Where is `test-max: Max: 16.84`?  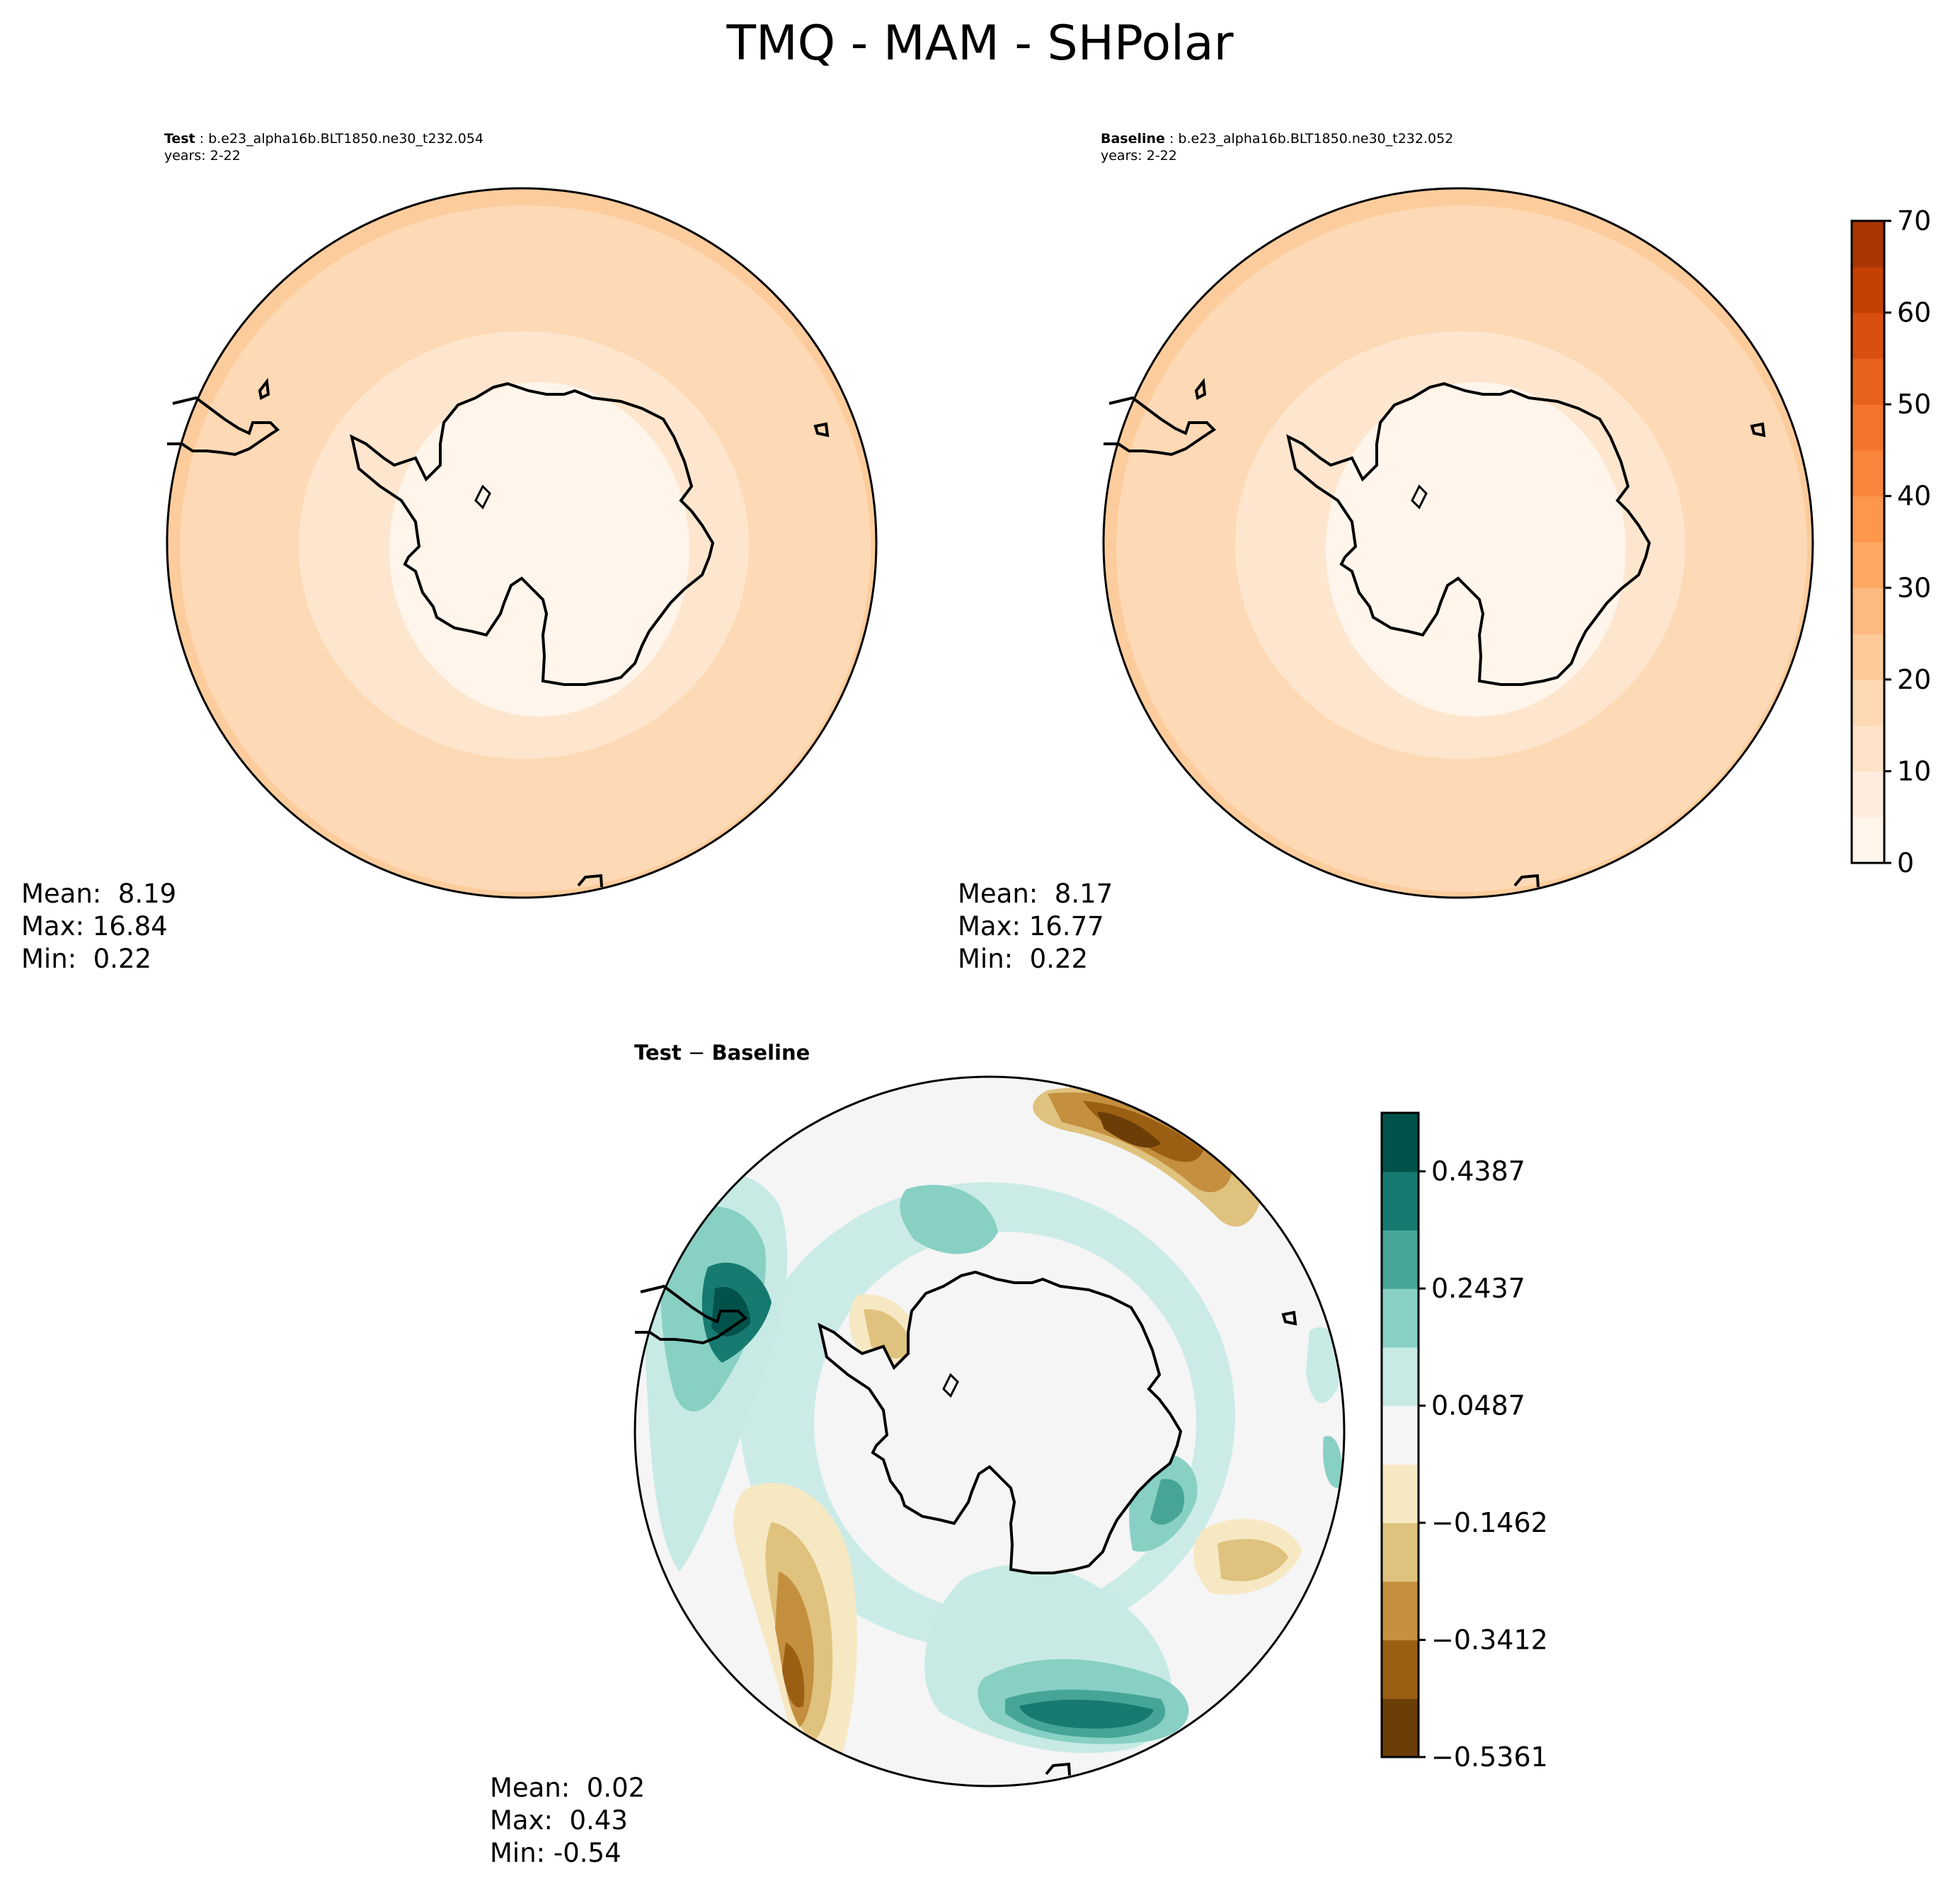 test-max: Max: 16.84 is located at coordinates (94, 927).